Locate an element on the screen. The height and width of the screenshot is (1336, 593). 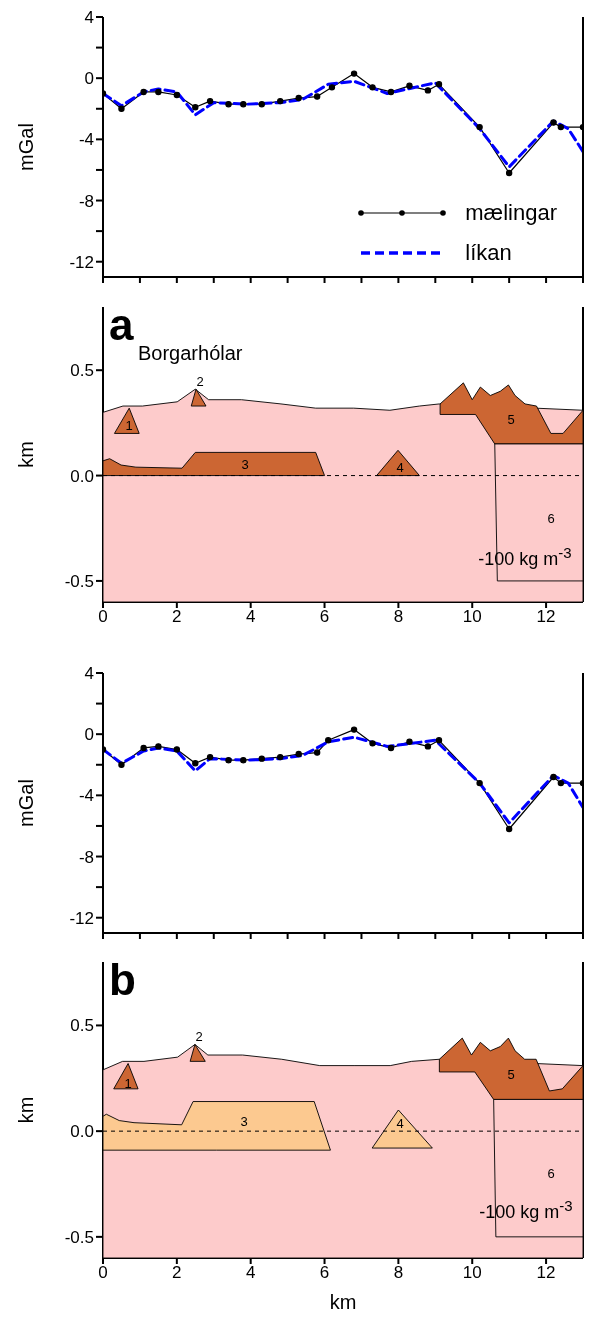
x-axis-title: km is located at coordinates (343, 1302).